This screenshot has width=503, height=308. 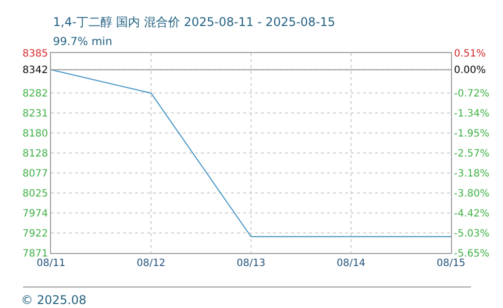 I want to click on chart-subtitle: 99.7% min, so click(x=82, y=41).